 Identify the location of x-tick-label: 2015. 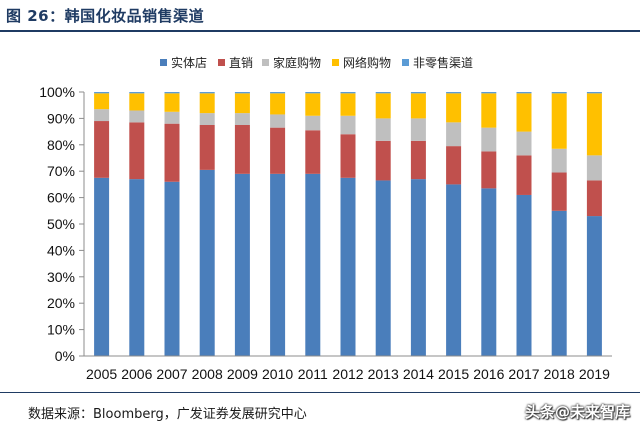
(453, 374).